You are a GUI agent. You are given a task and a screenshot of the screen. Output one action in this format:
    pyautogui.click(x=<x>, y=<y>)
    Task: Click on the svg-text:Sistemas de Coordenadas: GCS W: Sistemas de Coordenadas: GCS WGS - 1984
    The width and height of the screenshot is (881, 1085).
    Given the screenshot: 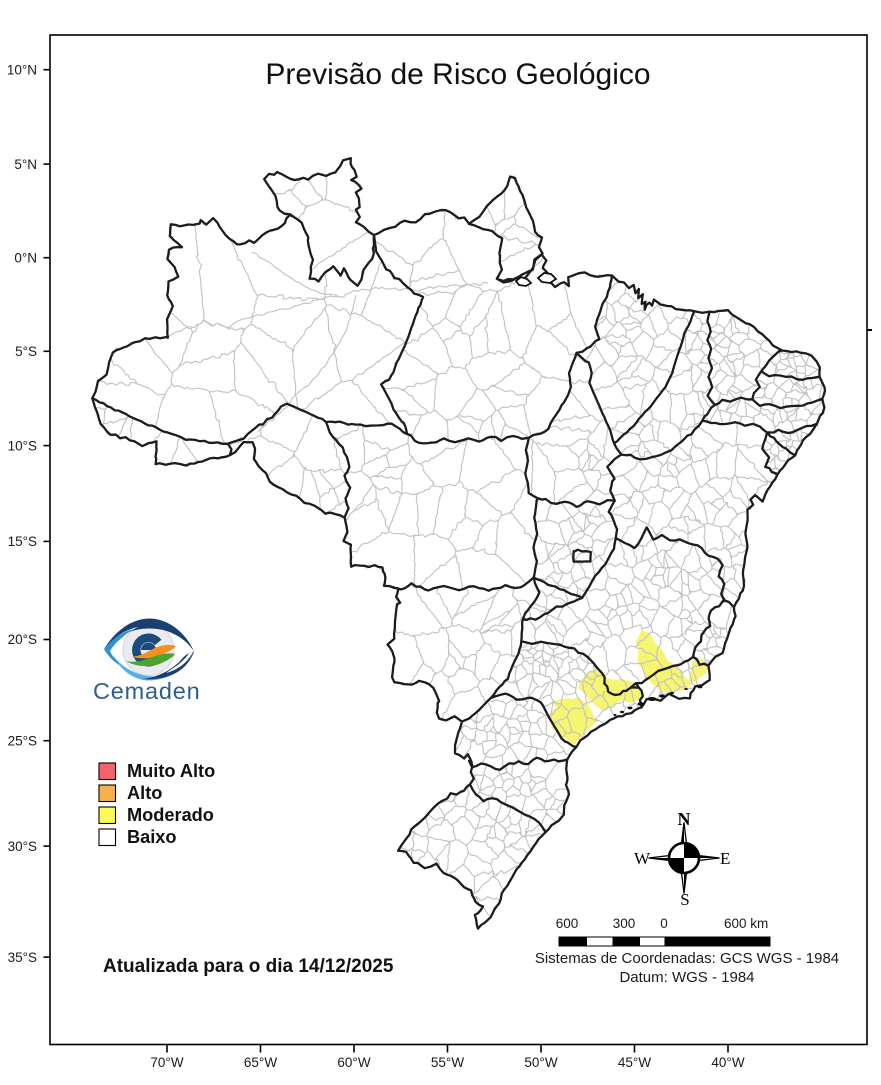 What is the action you would take?
    pyautogui.click(x=687, y=958)
    